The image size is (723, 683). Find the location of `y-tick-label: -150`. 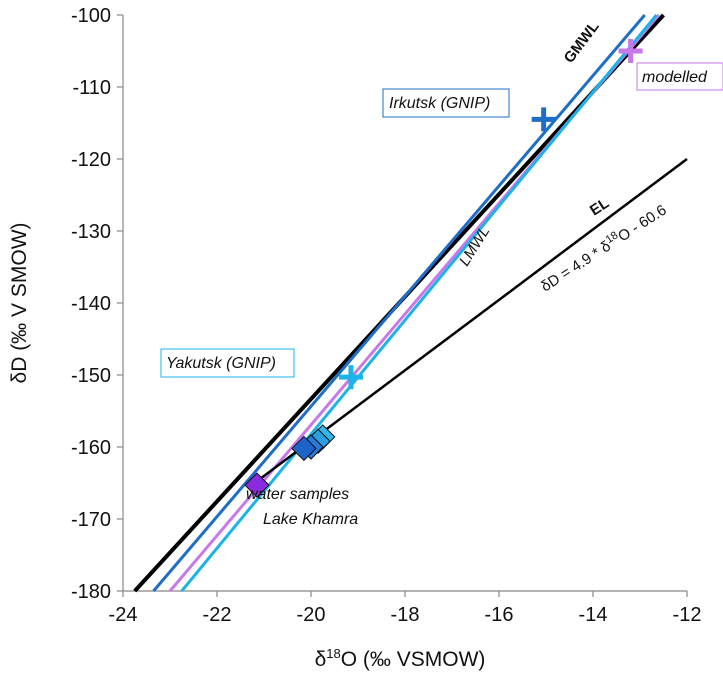

y-tick-label: -150 is located at coordinates (91, 376).